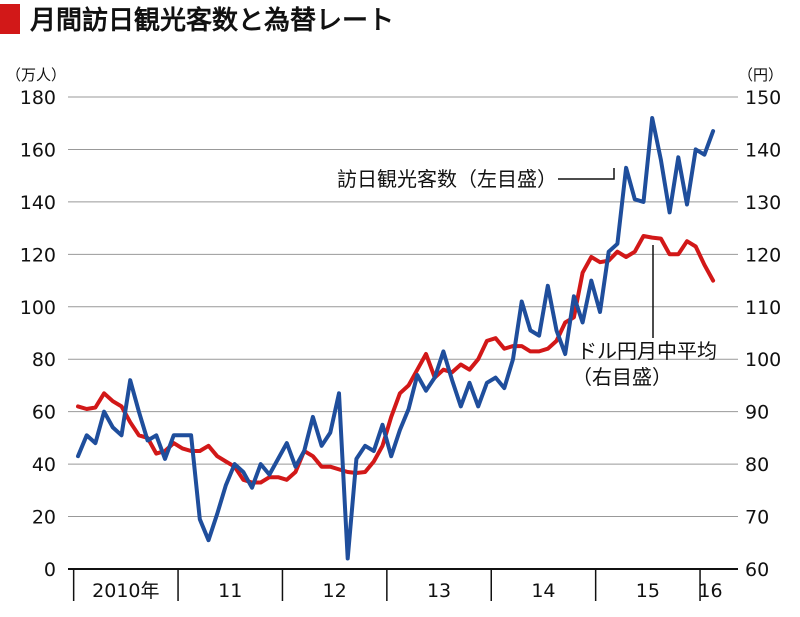 This screenshot has width=800, height=617. I want to click on left-tick-label: 60, so click(44, 413).